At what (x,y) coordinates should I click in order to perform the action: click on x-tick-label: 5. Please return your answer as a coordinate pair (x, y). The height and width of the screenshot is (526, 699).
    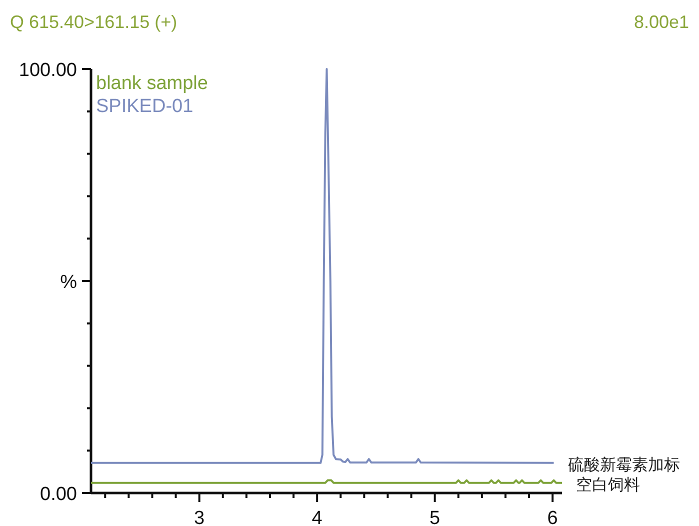
    Looking at the image, I should click on (435, 517).